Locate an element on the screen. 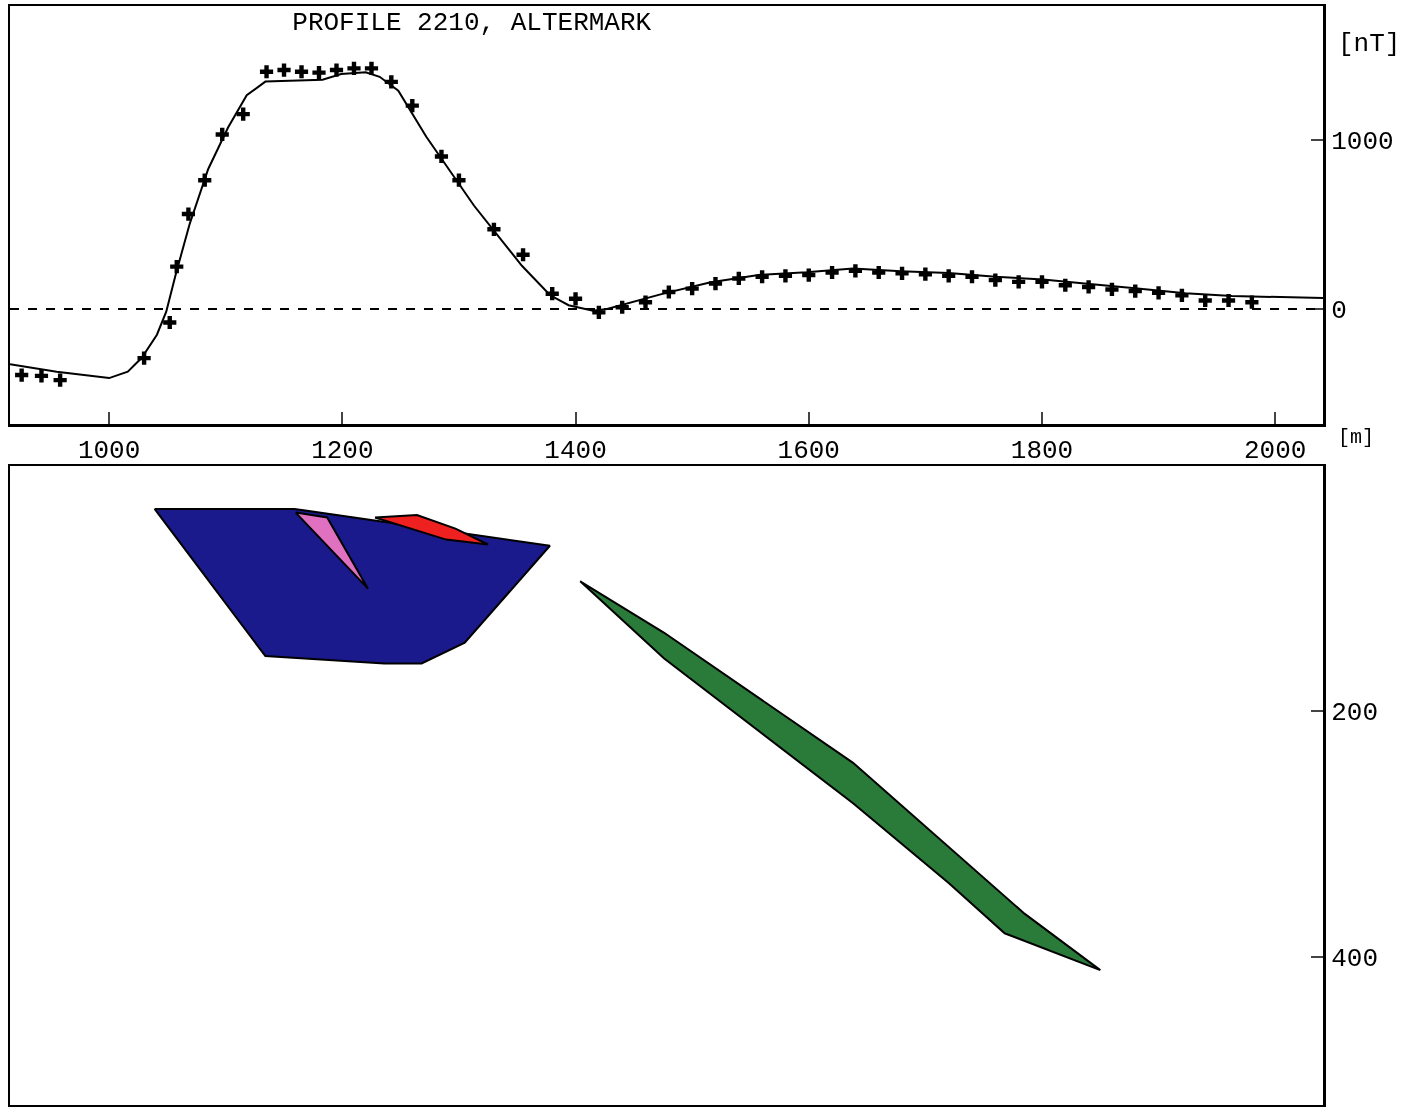 The height and width of the screenshot is (1112, 1415). x-axis-title: [m] is located at coordinates (1356, 437).